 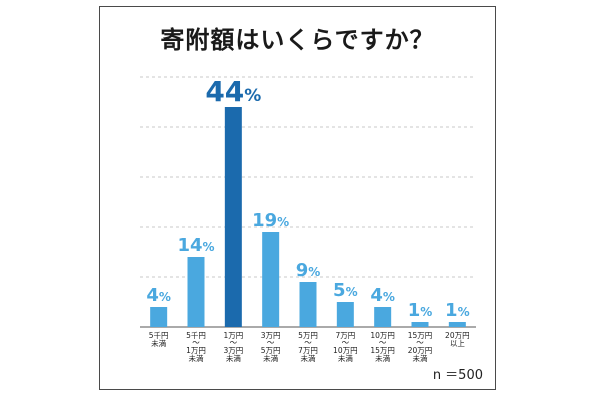 What do you see at coordinates (345, 290) in the screenshot?
I see `data-label: 5%` at bounding box center [345, 290].